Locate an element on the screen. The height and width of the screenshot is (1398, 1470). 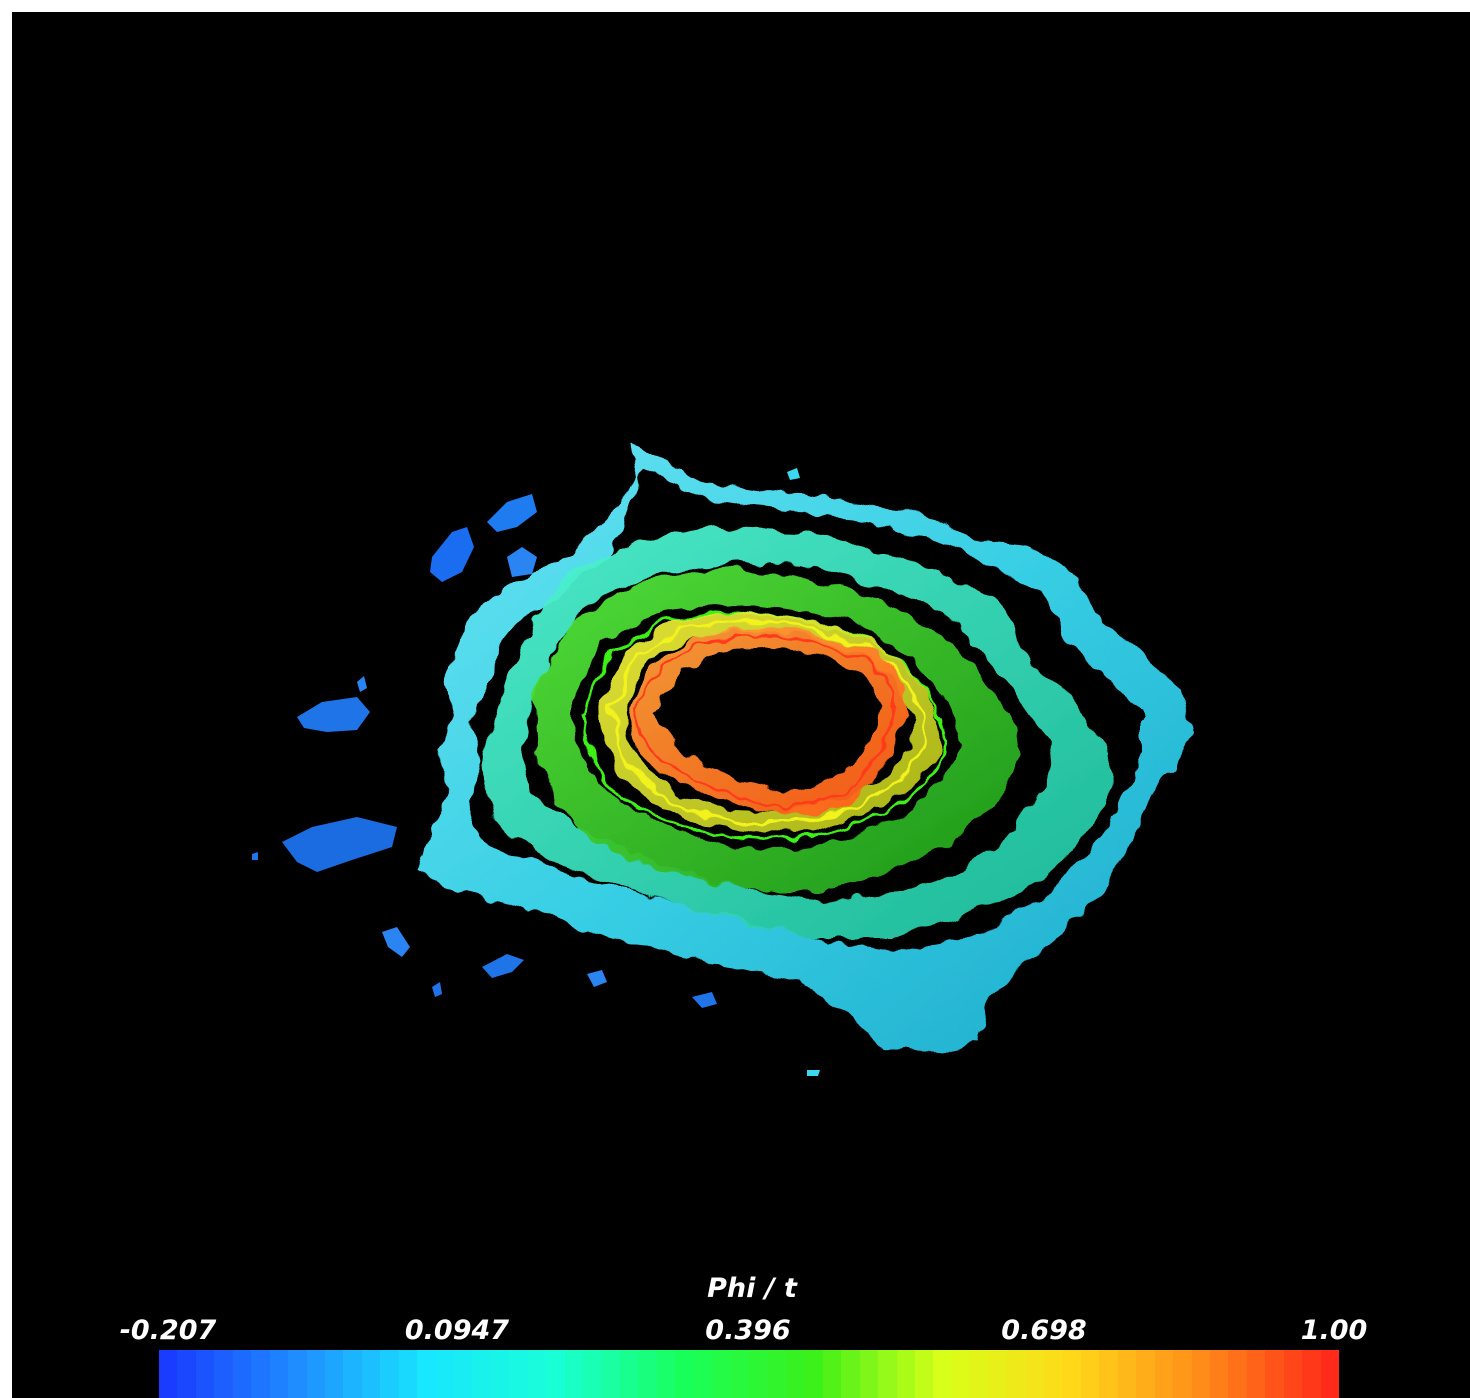
colorbar is located at coordinates (749, 1374).